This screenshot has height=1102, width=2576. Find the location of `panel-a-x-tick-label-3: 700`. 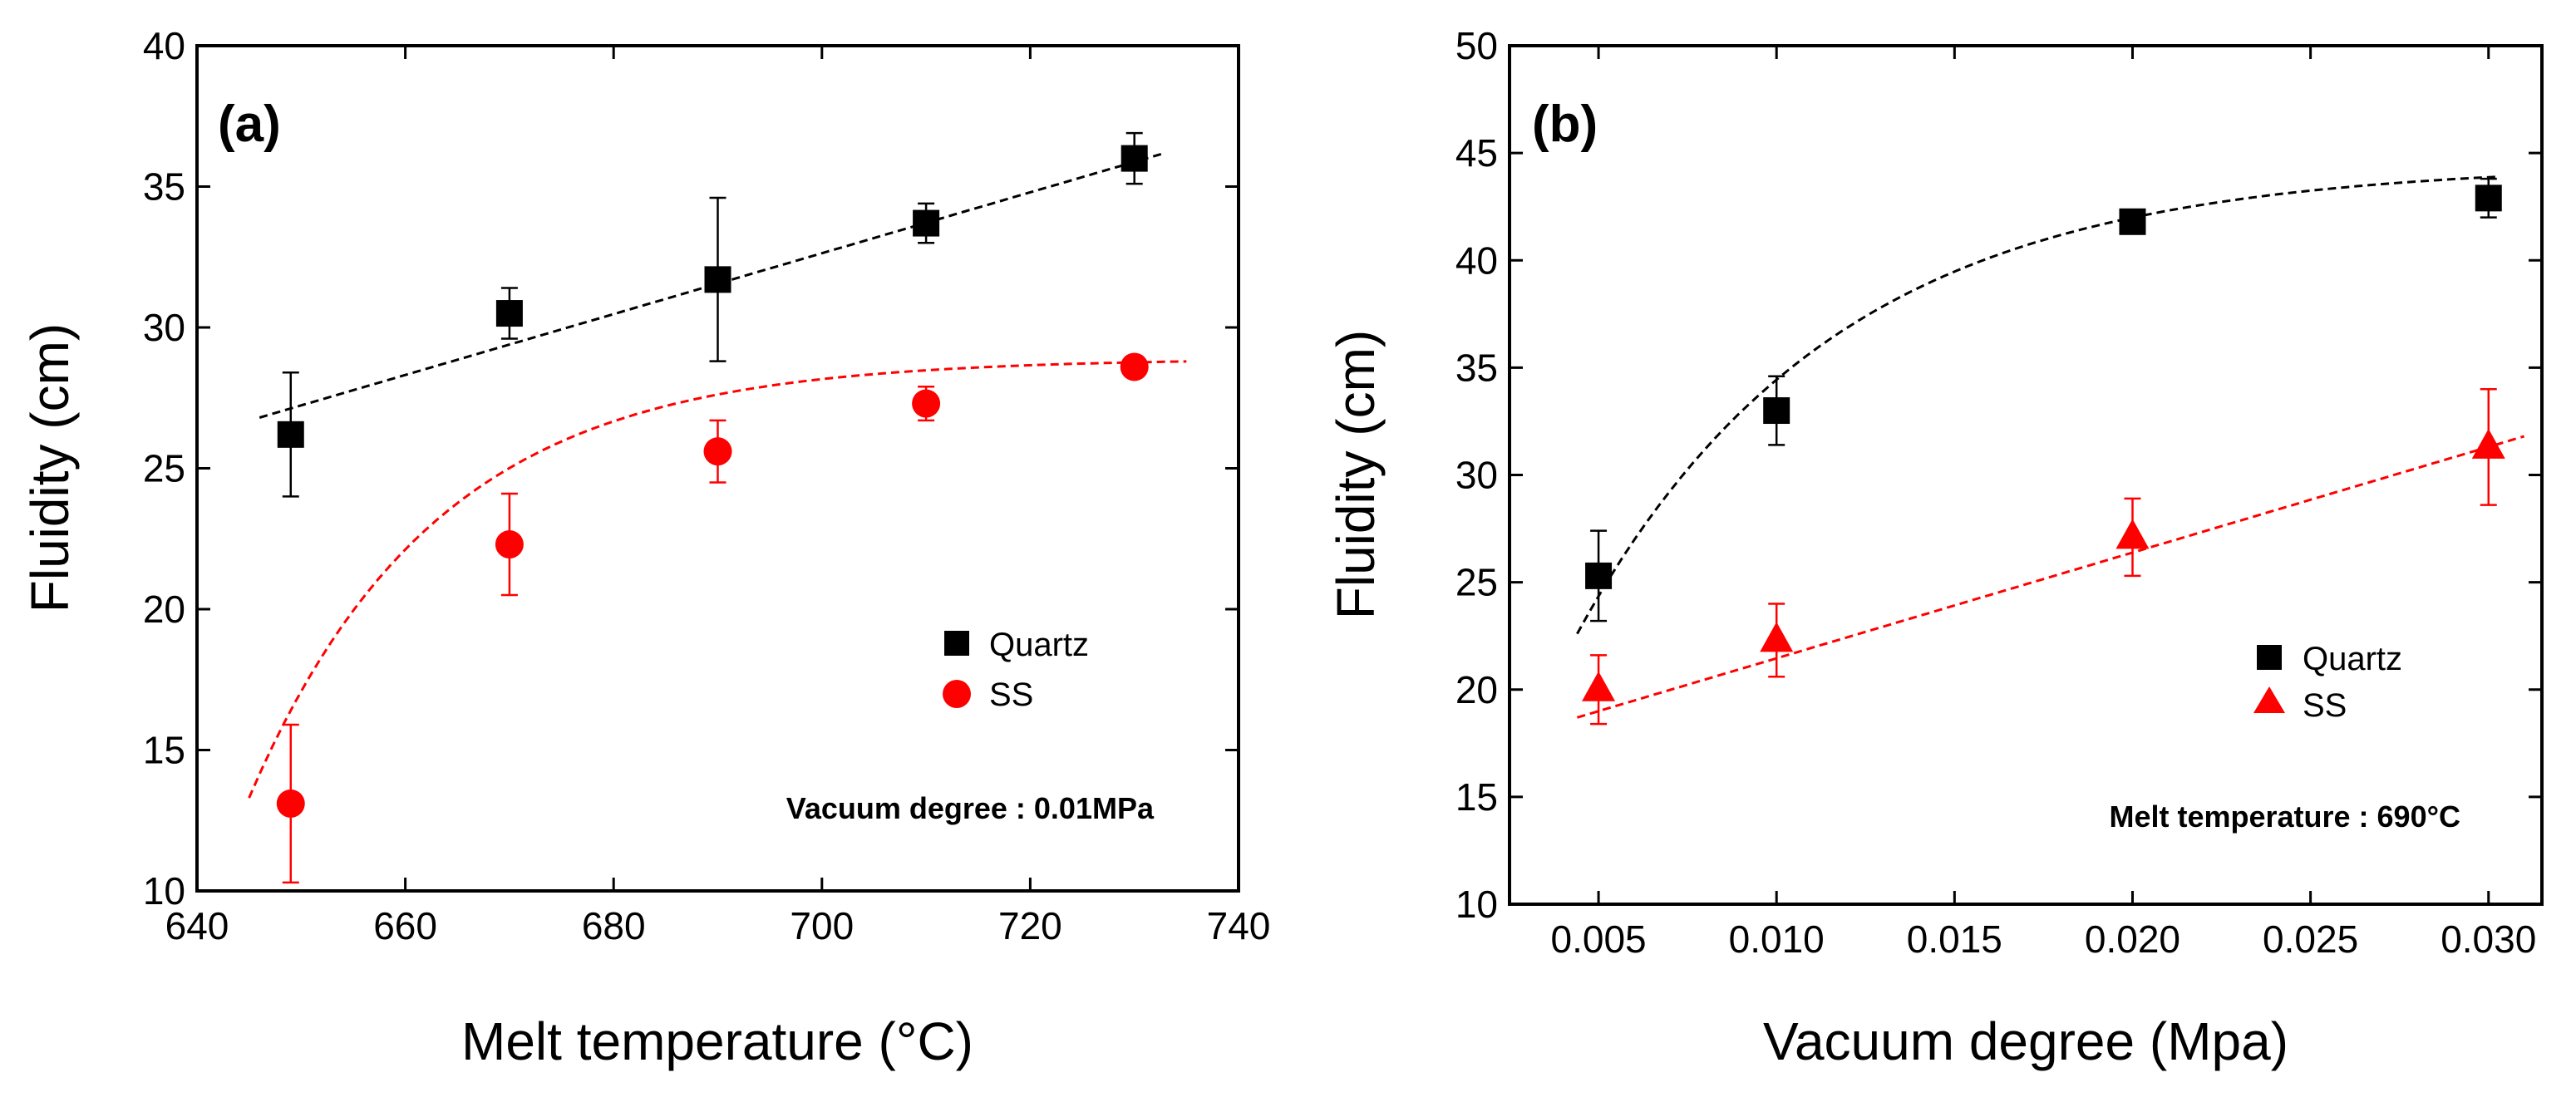

panel-a-x-tick-label-3: 700 is located at coordinates (822, 925).